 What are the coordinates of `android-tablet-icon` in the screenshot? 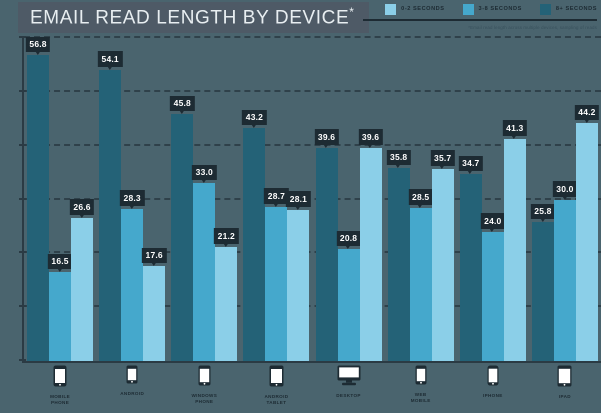 It's located at (276, 378).